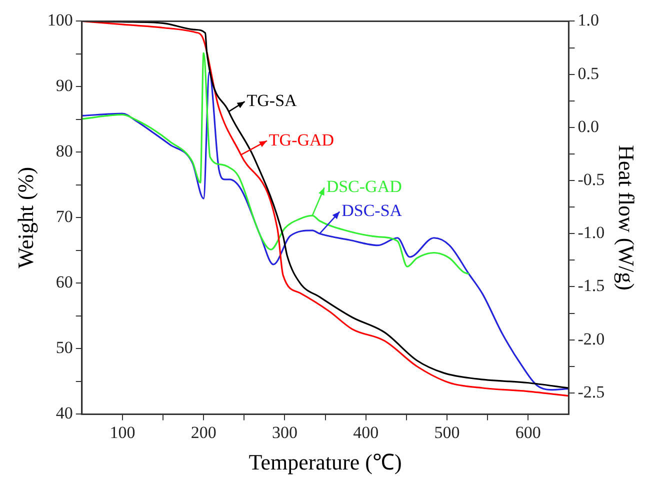 This screenshot has height=489, width=654. Describe the element at coordinates (627, 217) in the screenshot. I see `y2-axis-title: Heat flow (W/g)` at that location.